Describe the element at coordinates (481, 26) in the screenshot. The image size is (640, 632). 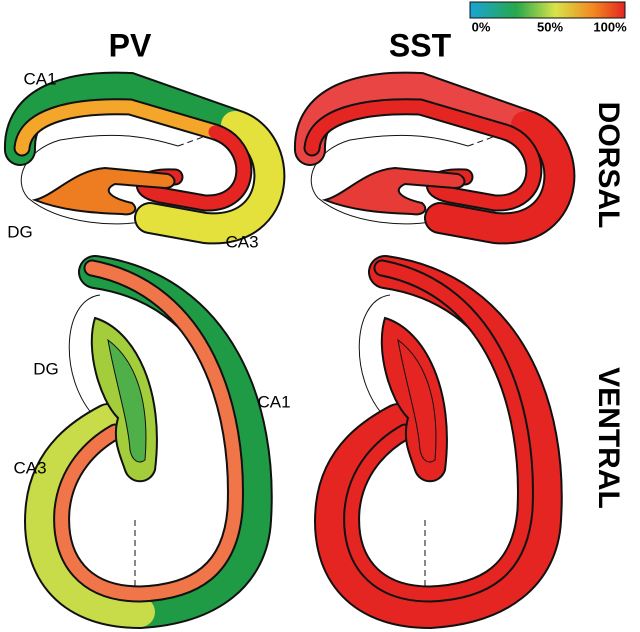
I see `colorbar-label: 0%` at that location.